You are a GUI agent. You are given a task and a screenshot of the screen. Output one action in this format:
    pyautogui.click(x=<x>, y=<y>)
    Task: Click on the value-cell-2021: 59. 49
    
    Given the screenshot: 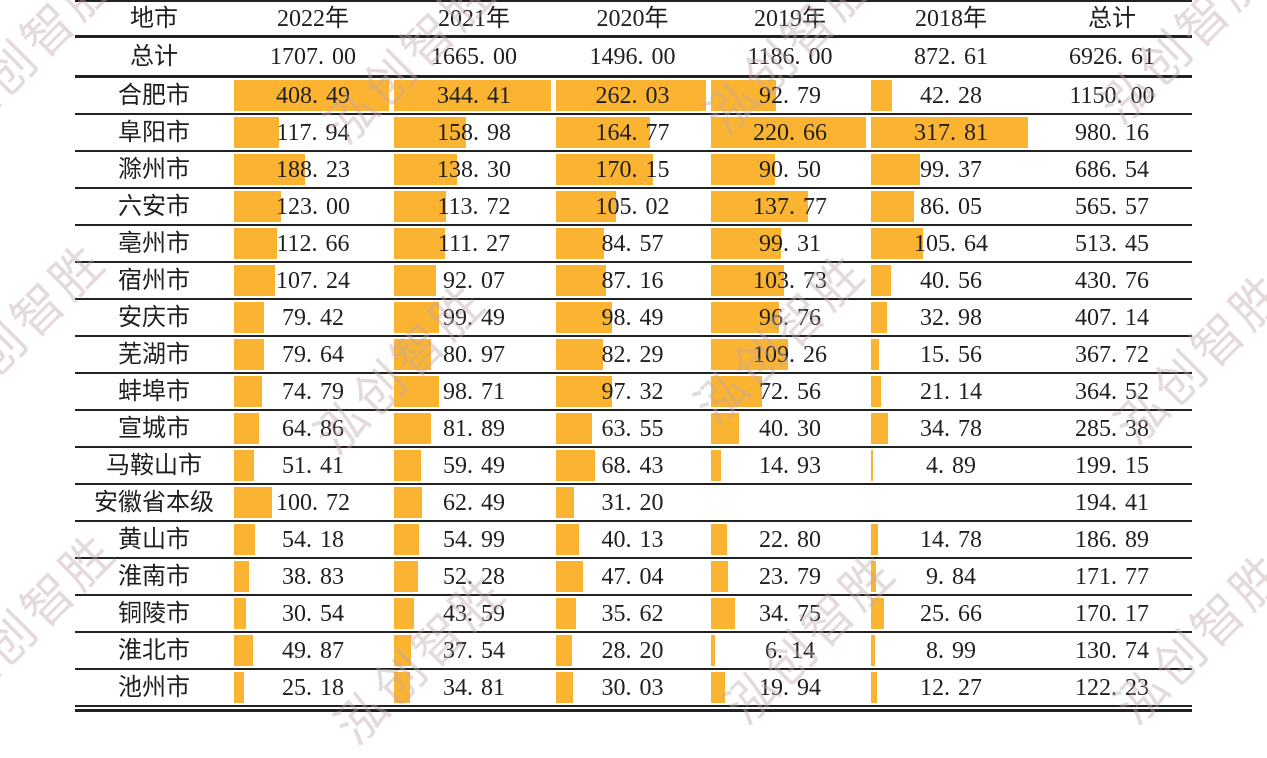 What is the action you would take?
    pyautogui.click(x=474, y=465)
    